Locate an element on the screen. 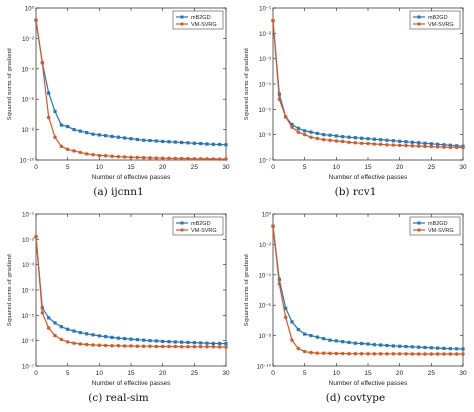  x-tick-label: 15 is located at coordinates (368, 167).